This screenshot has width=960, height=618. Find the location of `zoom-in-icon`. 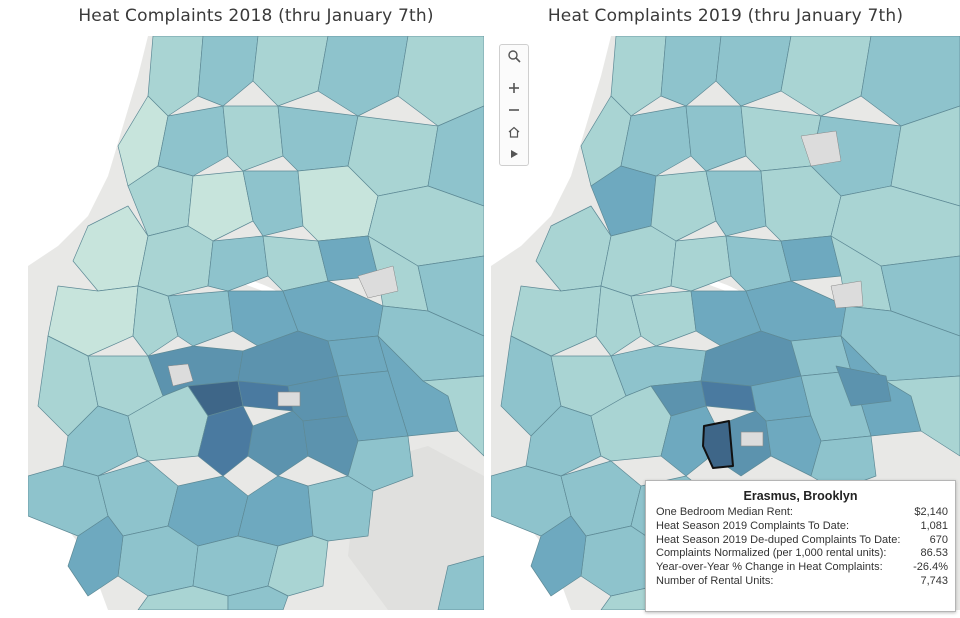

zoom-in-icon is located at coordinates (514, 88).